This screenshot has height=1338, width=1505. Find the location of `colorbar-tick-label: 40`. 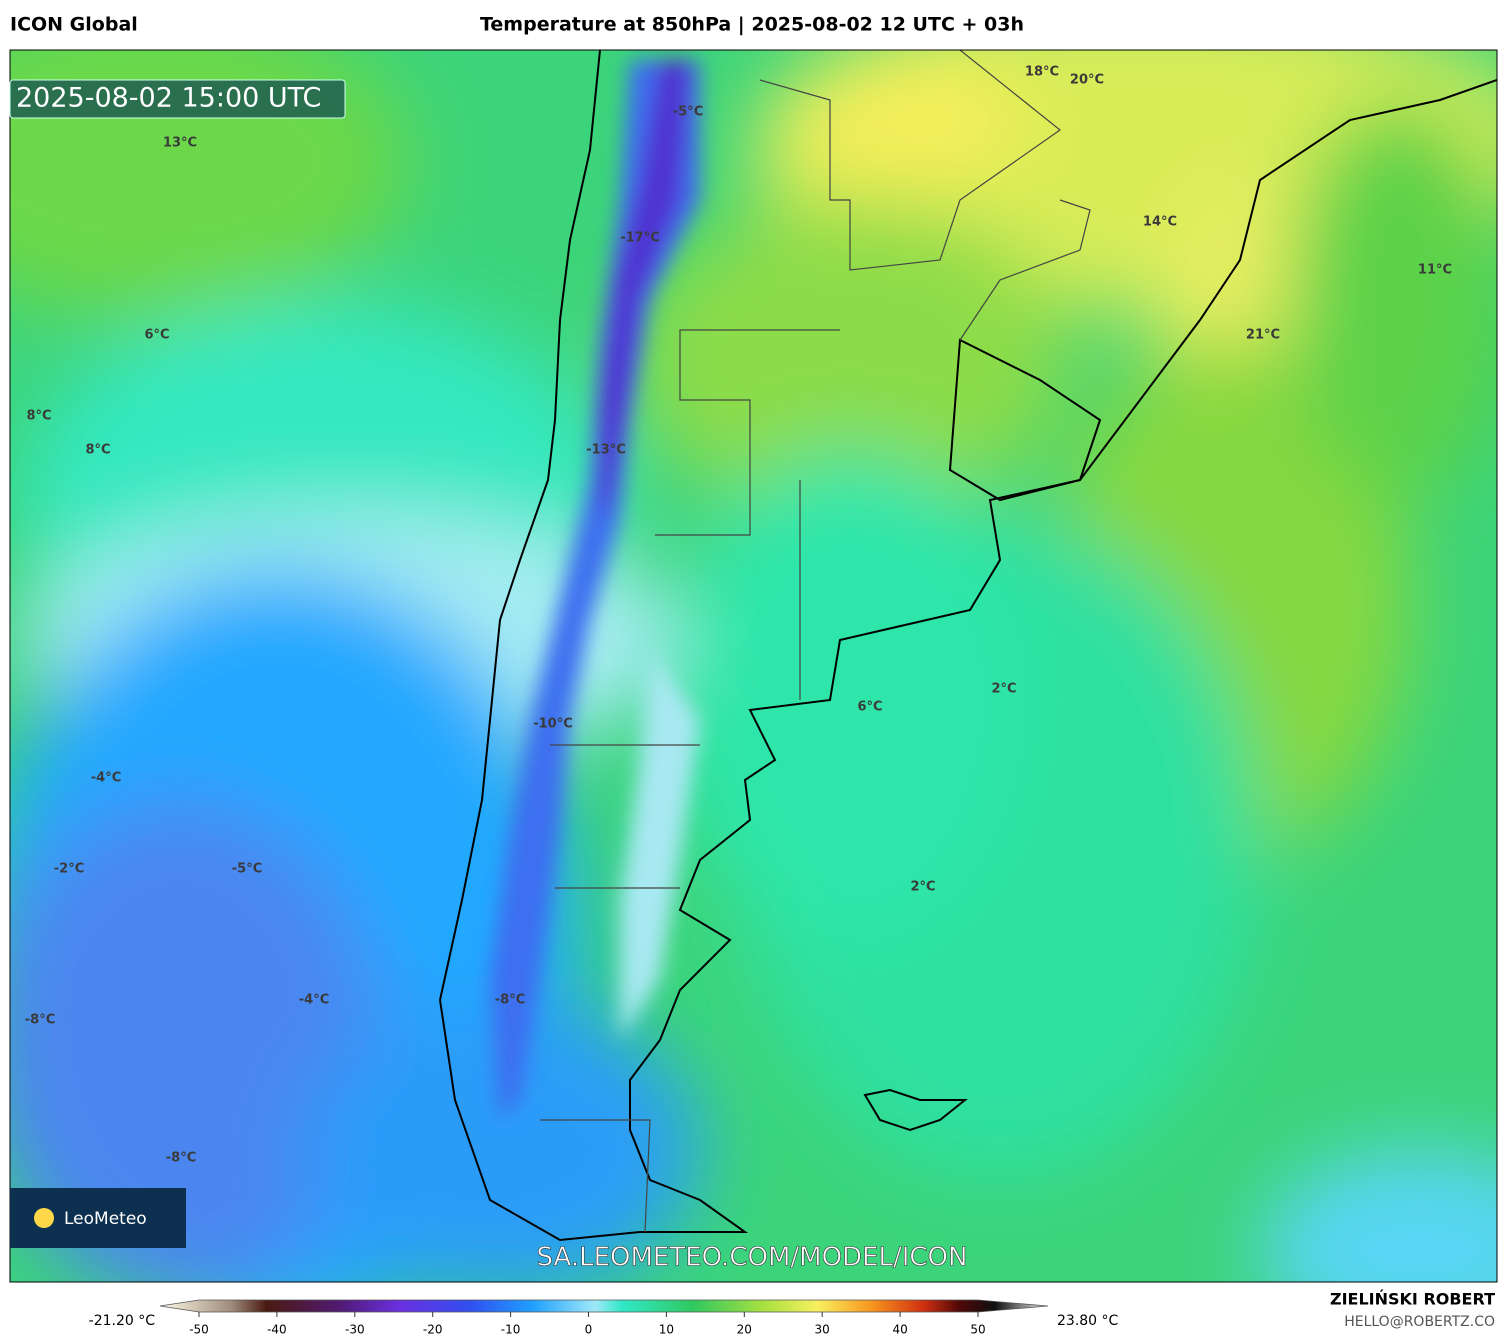

colorbar-tick-label: 40 is located at coordinates (899, 1330).